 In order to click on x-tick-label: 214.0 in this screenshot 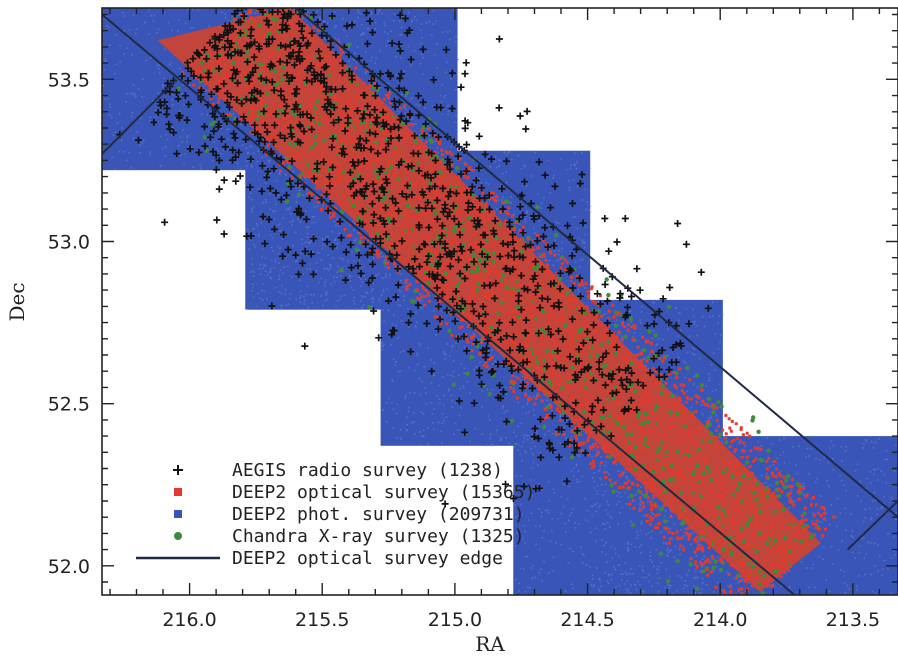, I will do `click(720, 620)`.